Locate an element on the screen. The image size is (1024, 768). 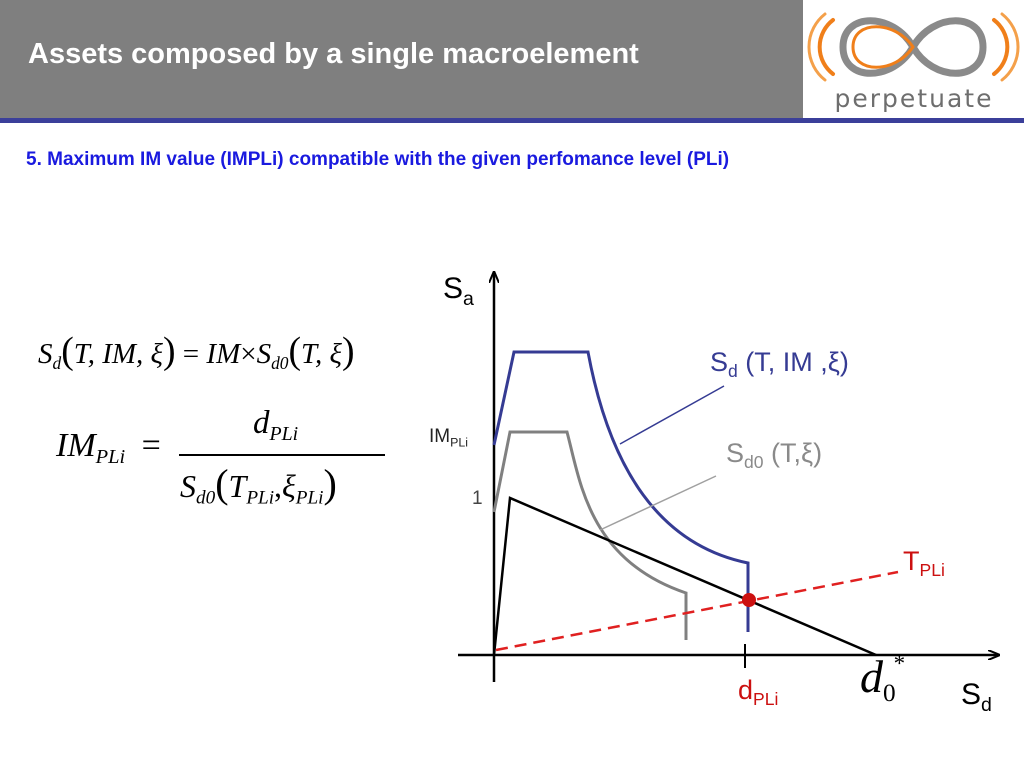
im-formula-den-xi: ξ is located at coordinates (289, 486).